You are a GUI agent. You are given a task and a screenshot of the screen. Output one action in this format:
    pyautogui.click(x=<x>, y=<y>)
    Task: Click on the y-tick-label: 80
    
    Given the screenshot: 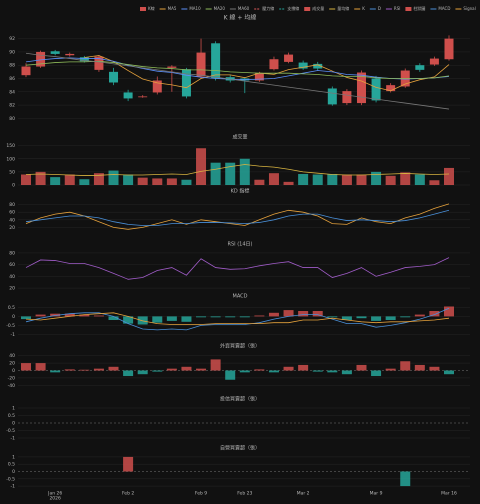 What is the action you would take?
    pyautogui.click(x=12, y=119)
    